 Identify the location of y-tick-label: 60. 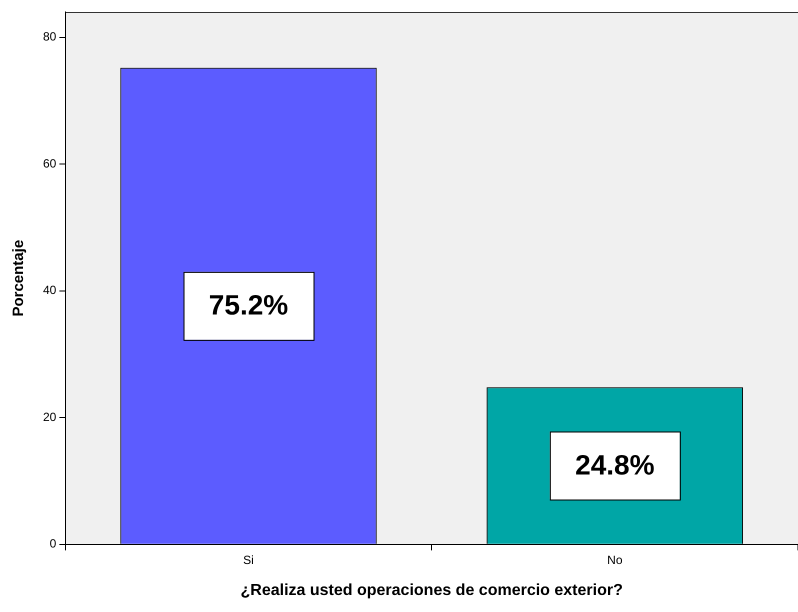
(49, 163).